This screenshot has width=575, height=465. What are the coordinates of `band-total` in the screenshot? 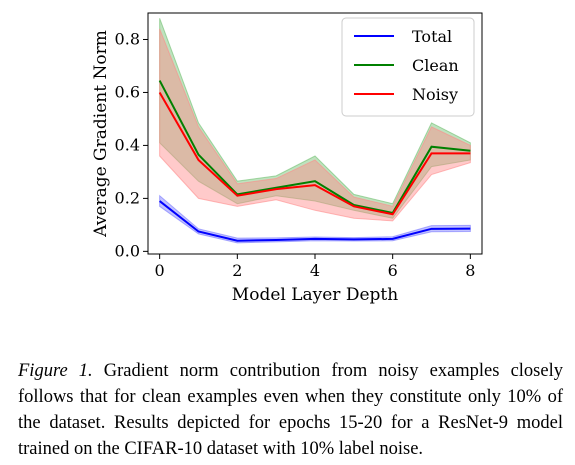 It's located at (315, 219).